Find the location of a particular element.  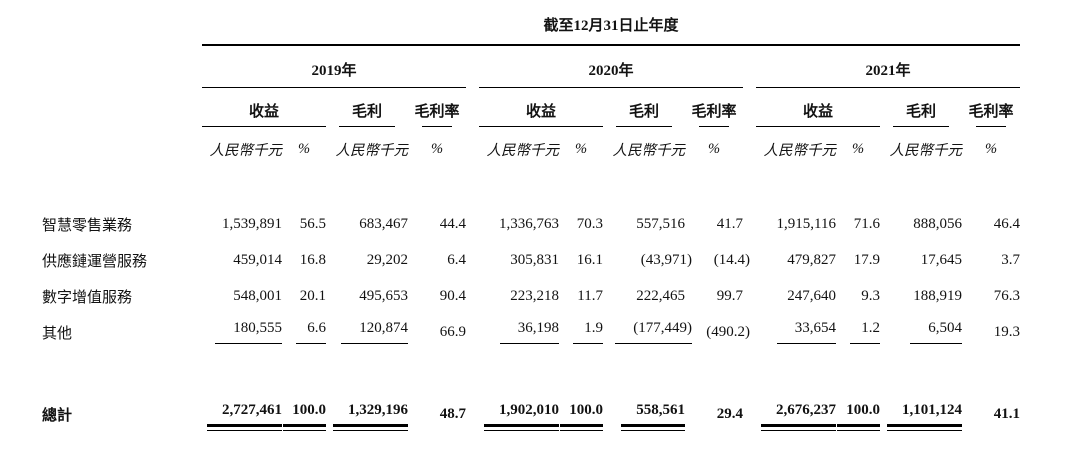

cell-value: 16.8 is located at coordinates (312, 259).